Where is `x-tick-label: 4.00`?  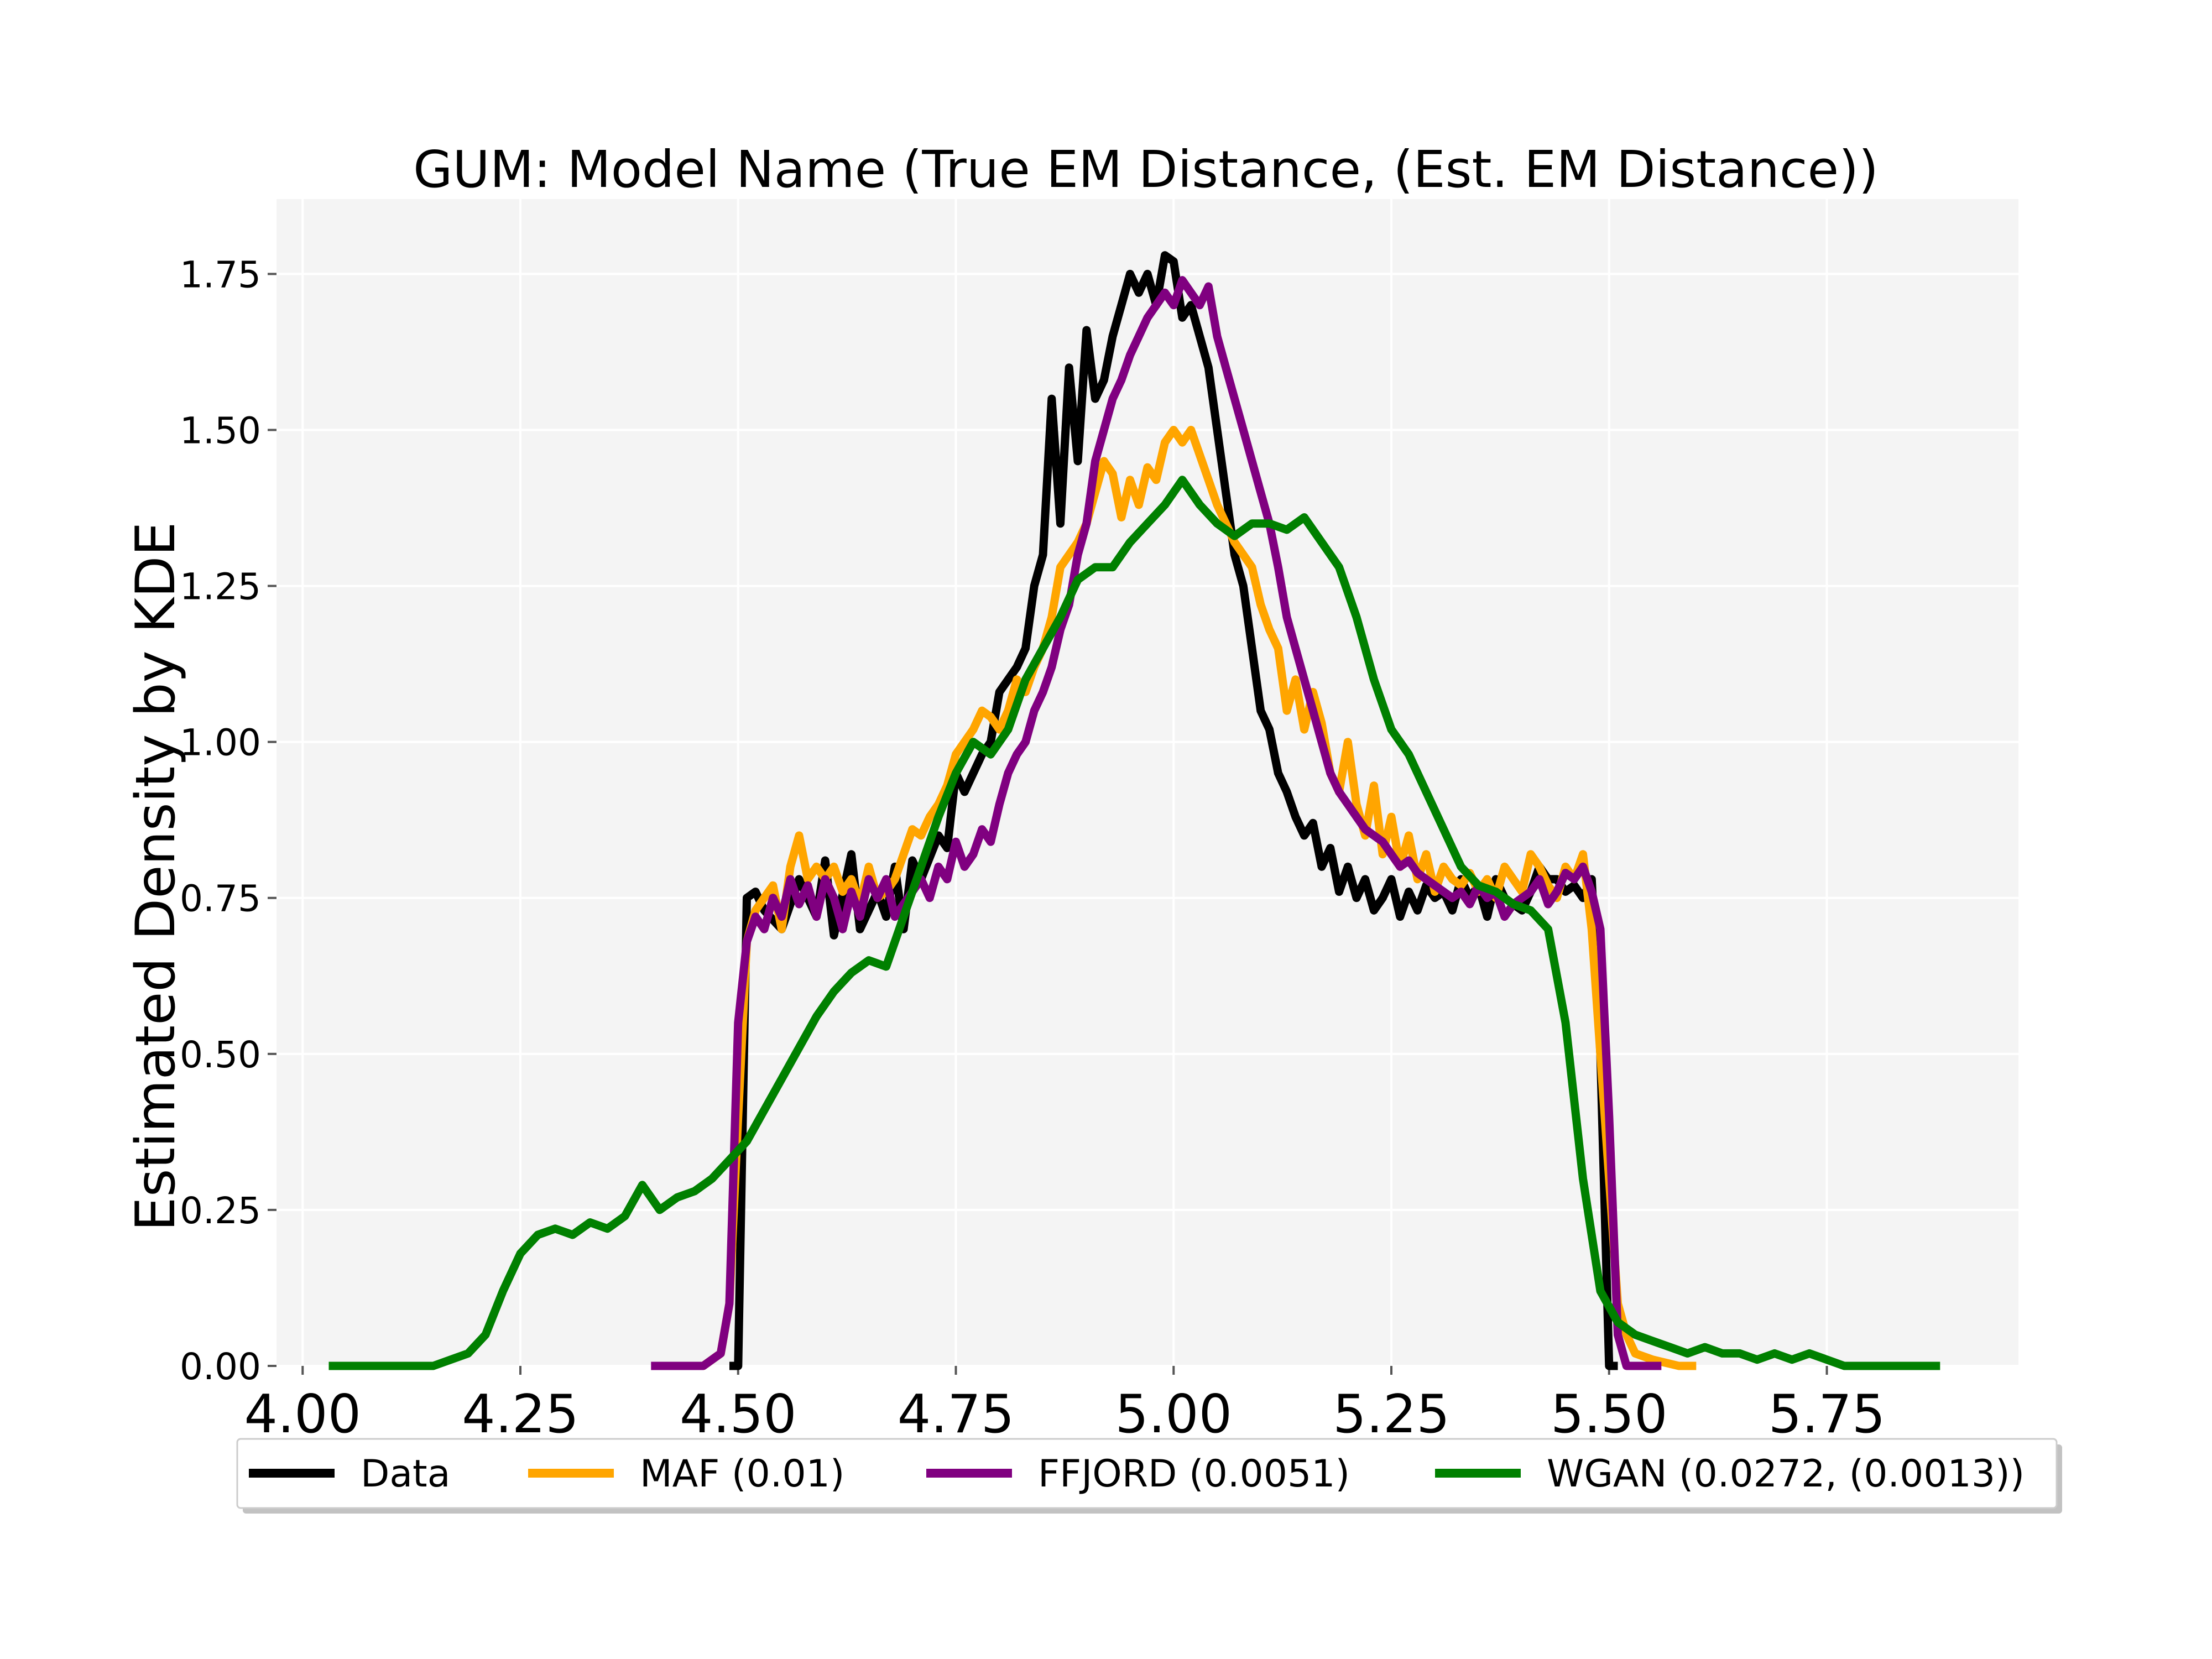
x-tick-label: 4.00 is located at coordinates (302, 1415).